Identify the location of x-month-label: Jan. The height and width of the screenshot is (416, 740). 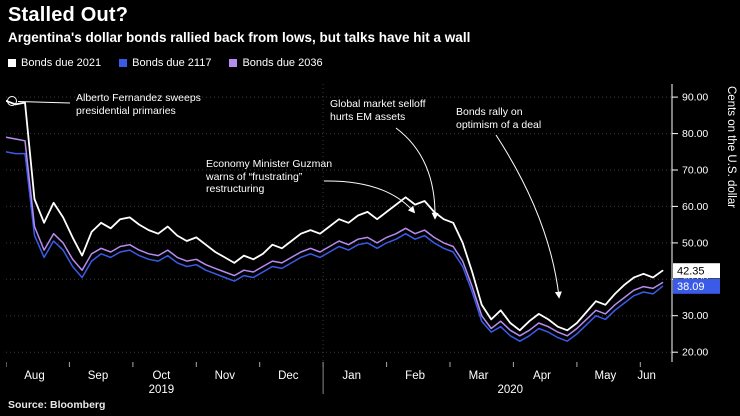
(351, 376).